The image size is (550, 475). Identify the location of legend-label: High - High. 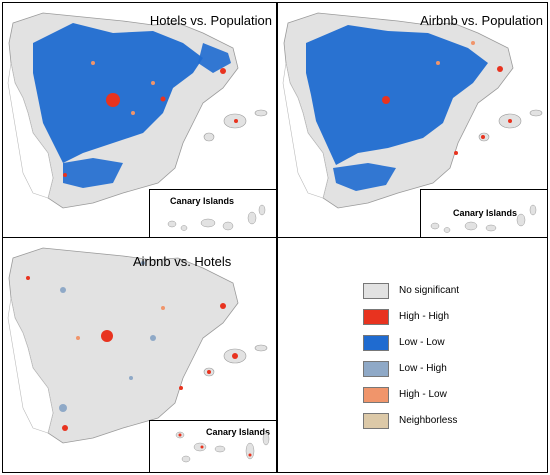
(424, 316).